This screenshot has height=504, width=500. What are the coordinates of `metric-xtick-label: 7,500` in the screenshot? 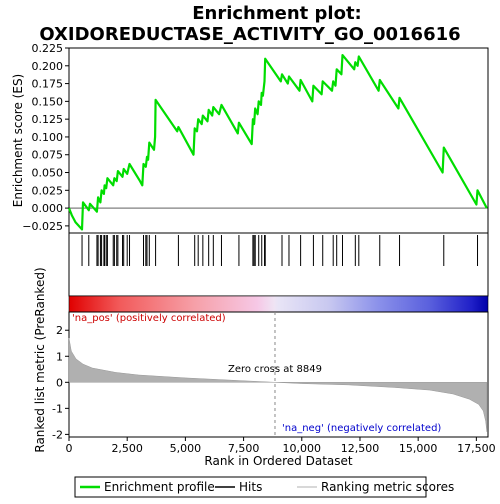 It's located at (244, 448).